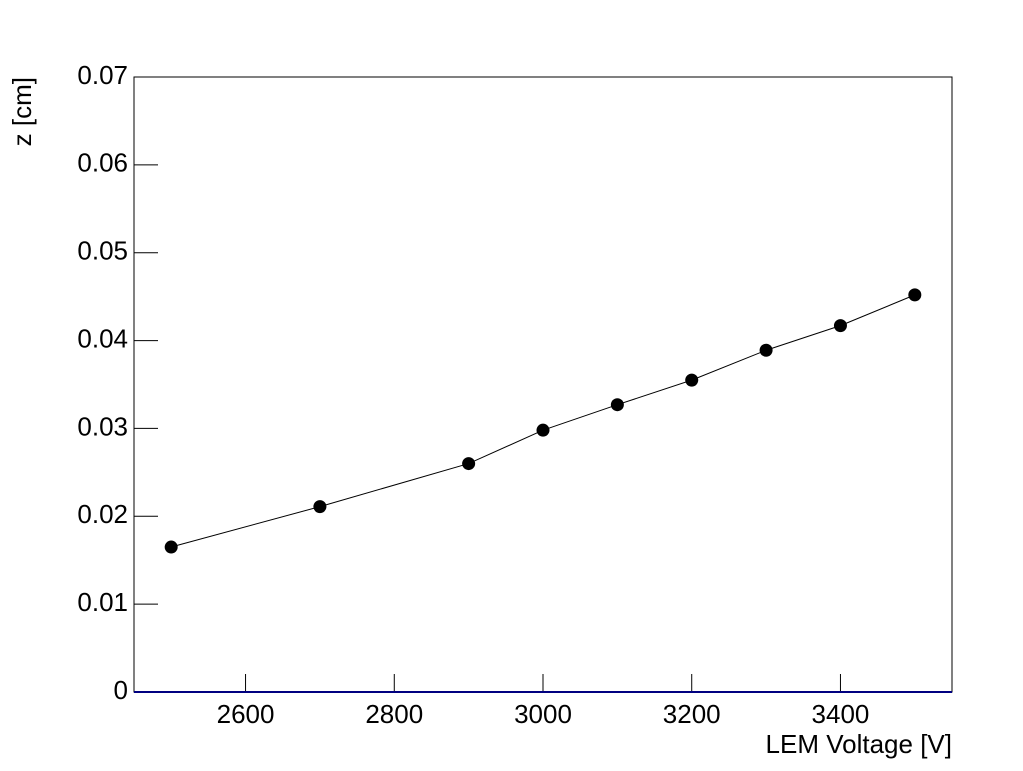  What do you see at coordinates (692, 714) in the screenshot?
I see `x-tick-label: 3200` at bounding box center [692, 714].